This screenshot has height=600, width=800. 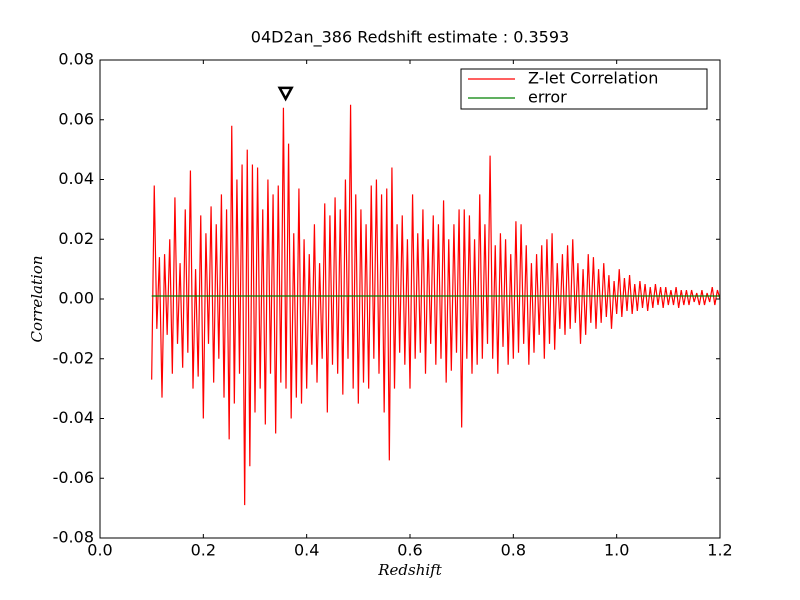 I want to click on x-tick-label: 0.0, so click(x=99, y=550).